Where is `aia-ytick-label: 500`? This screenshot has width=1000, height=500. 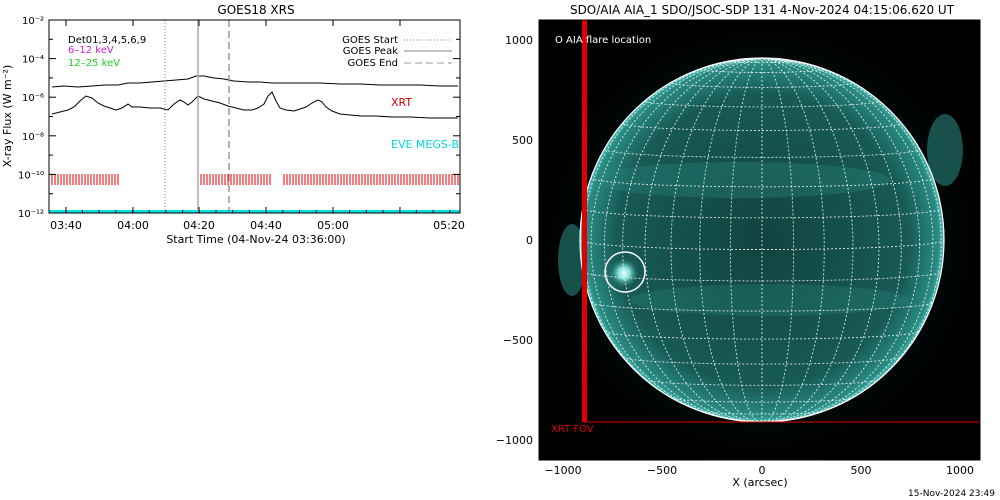
aia-ytick-label: 500 is located at coordinates (522, 140).